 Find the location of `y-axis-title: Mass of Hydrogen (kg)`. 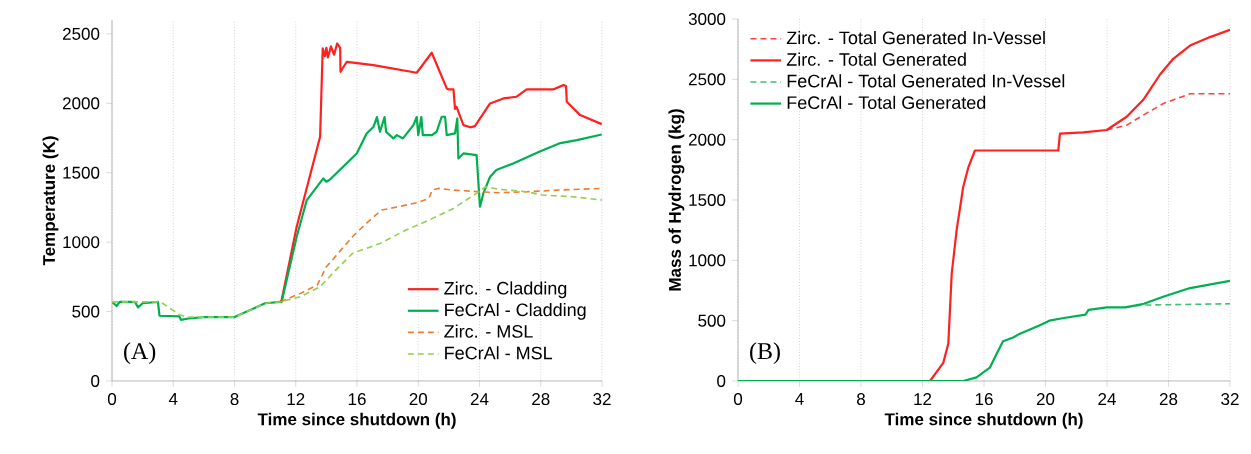

y-axis-title: Mass of Hydrogen (kg) is located at coordinates (676, 200).